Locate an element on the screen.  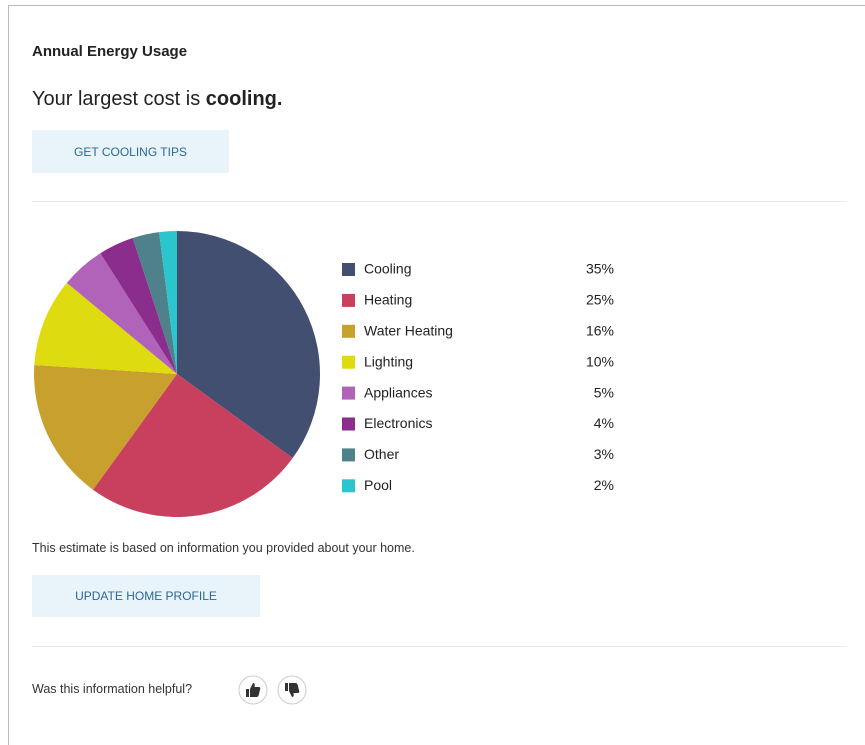
thumb-up is located at coordinates (253, 690).